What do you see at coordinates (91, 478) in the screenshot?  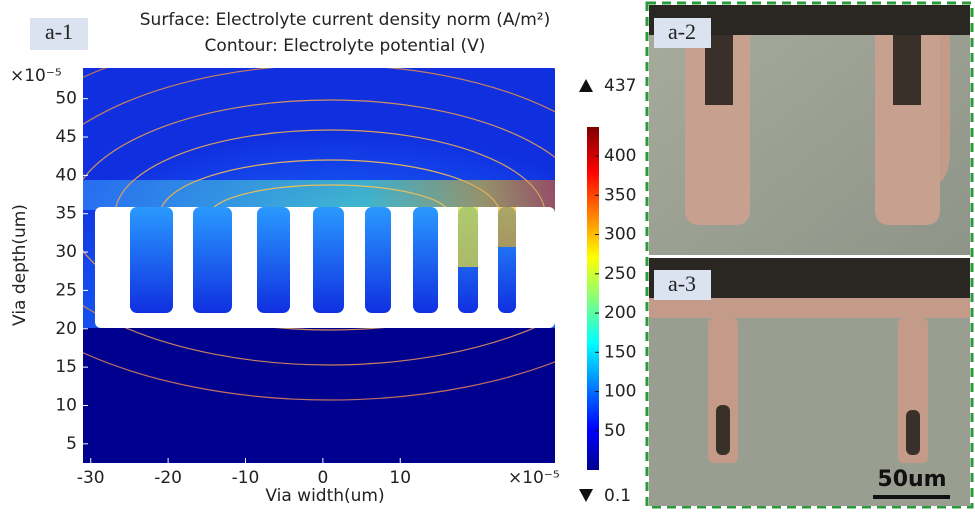 I see `x-tick-label: -30` at bounding box center [91, 478].